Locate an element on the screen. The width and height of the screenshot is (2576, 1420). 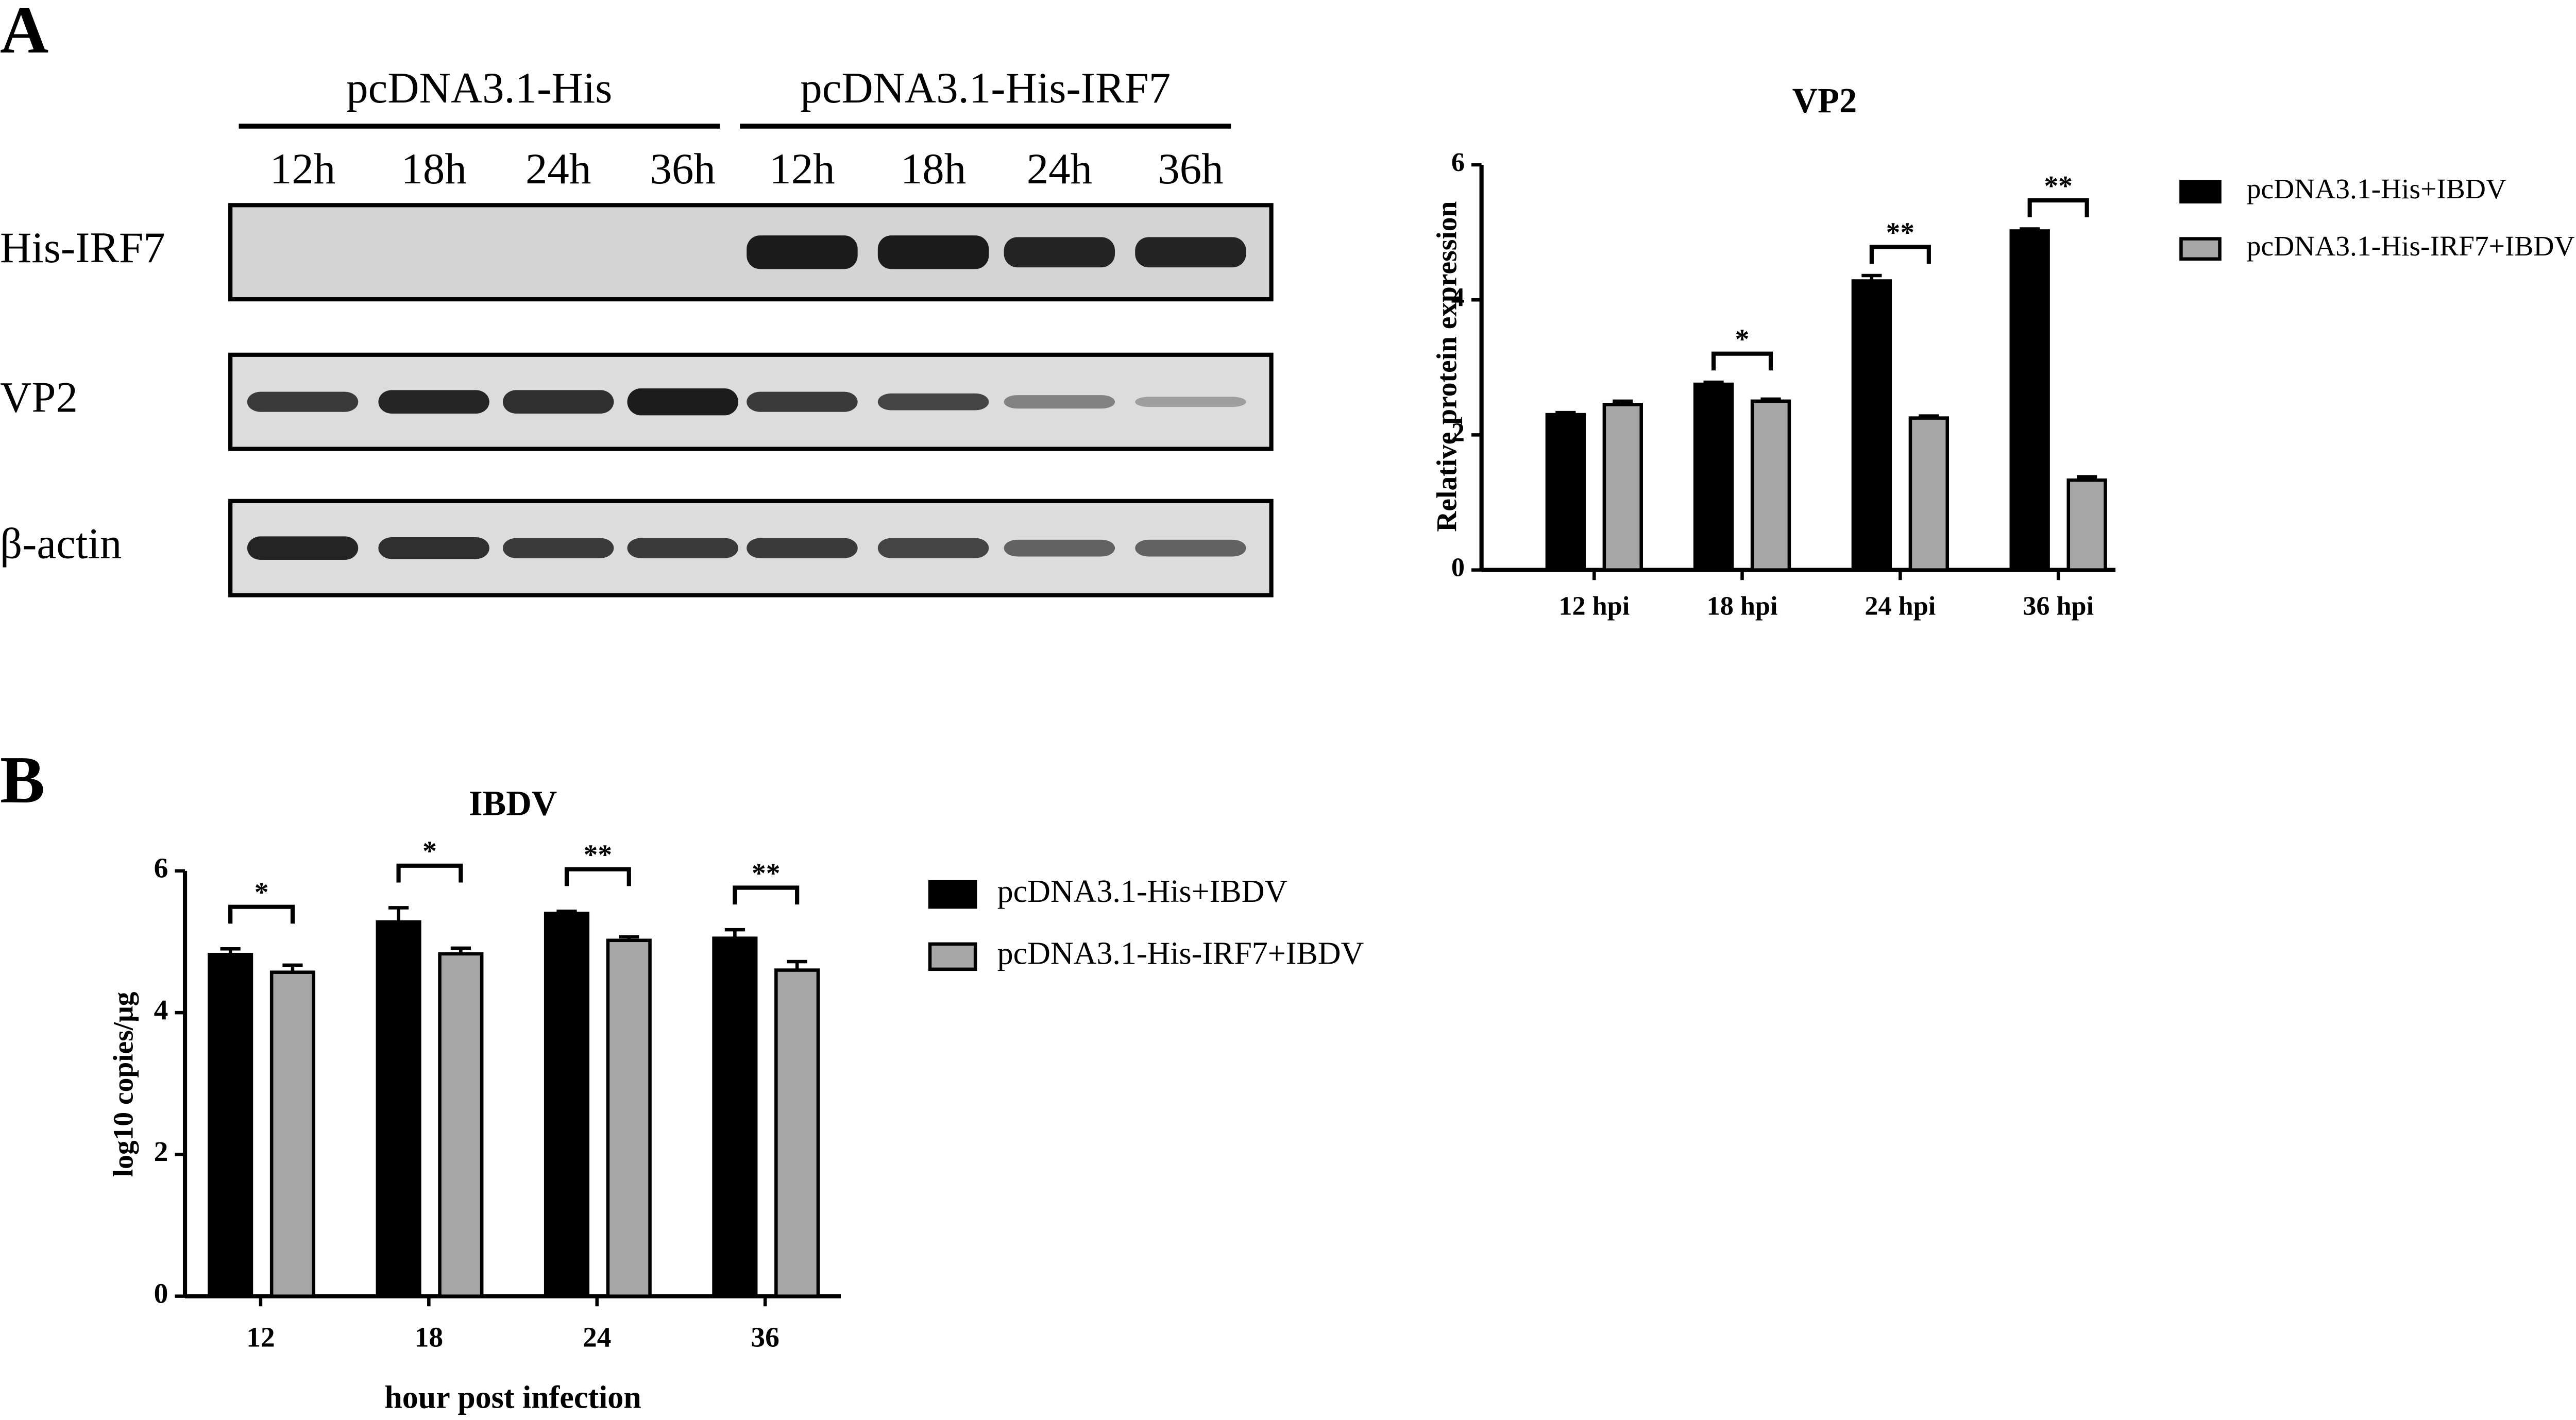
x-tick-label: 18 is located at coordinates (429, 1337).